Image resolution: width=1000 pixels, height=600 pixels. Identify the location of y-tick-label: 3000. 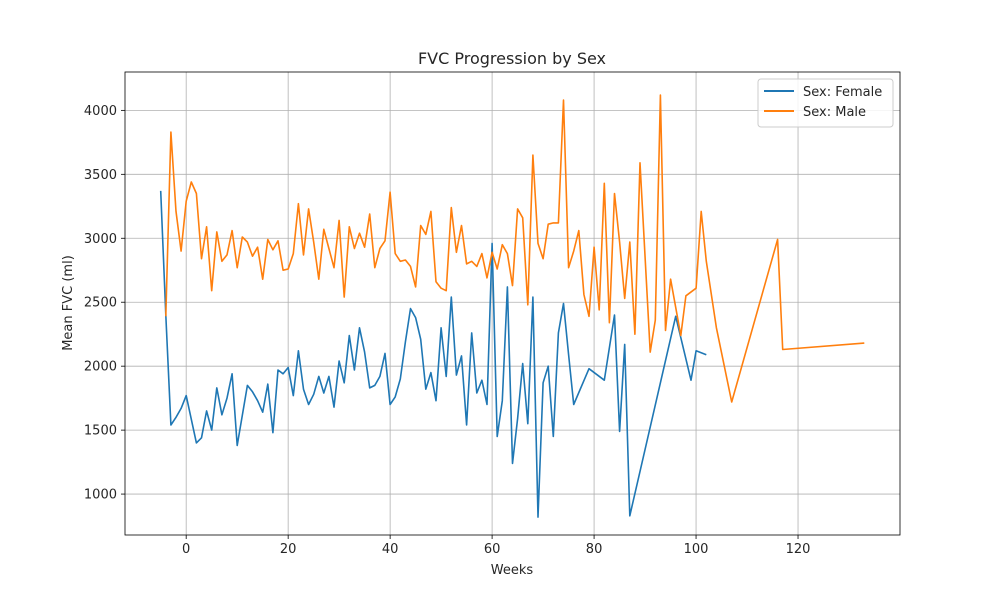
(100, 239).